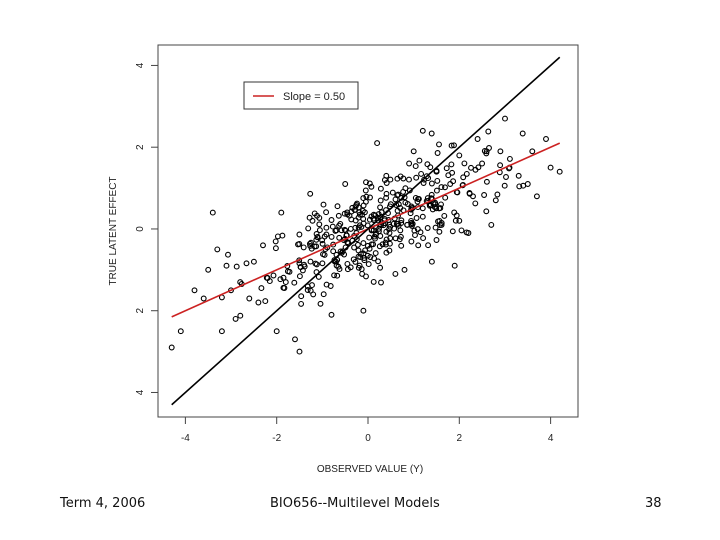 Image resolution: width=720 pixels, height=540 pixels. Describe the element at coordinates (140, 310) in the screenshot. I see `y-tick-label: 2` at that location.